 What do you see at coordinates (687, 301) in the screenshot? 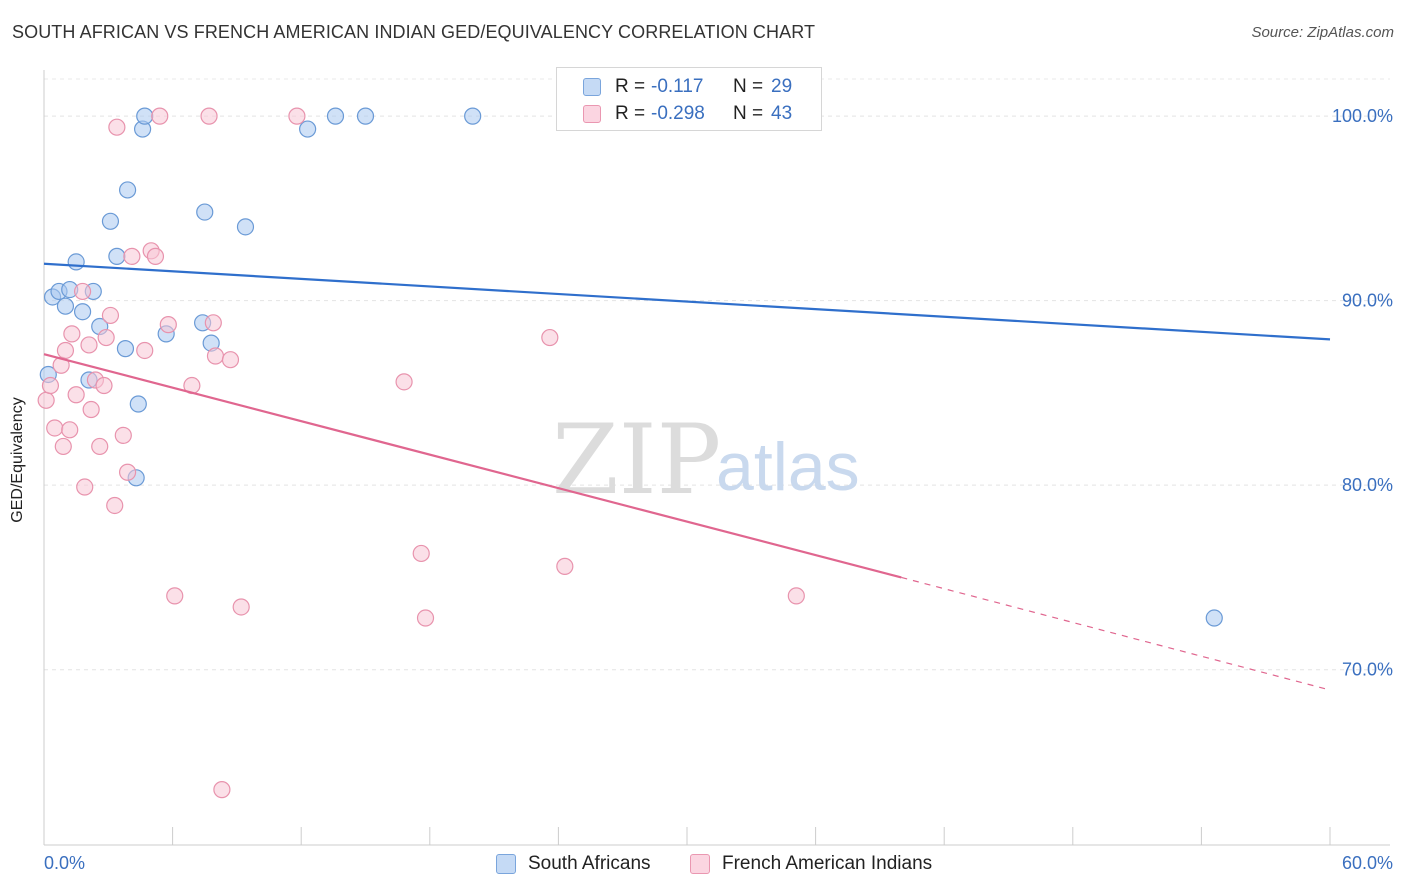
I see `trend-line` at bounding box center [687, 301].